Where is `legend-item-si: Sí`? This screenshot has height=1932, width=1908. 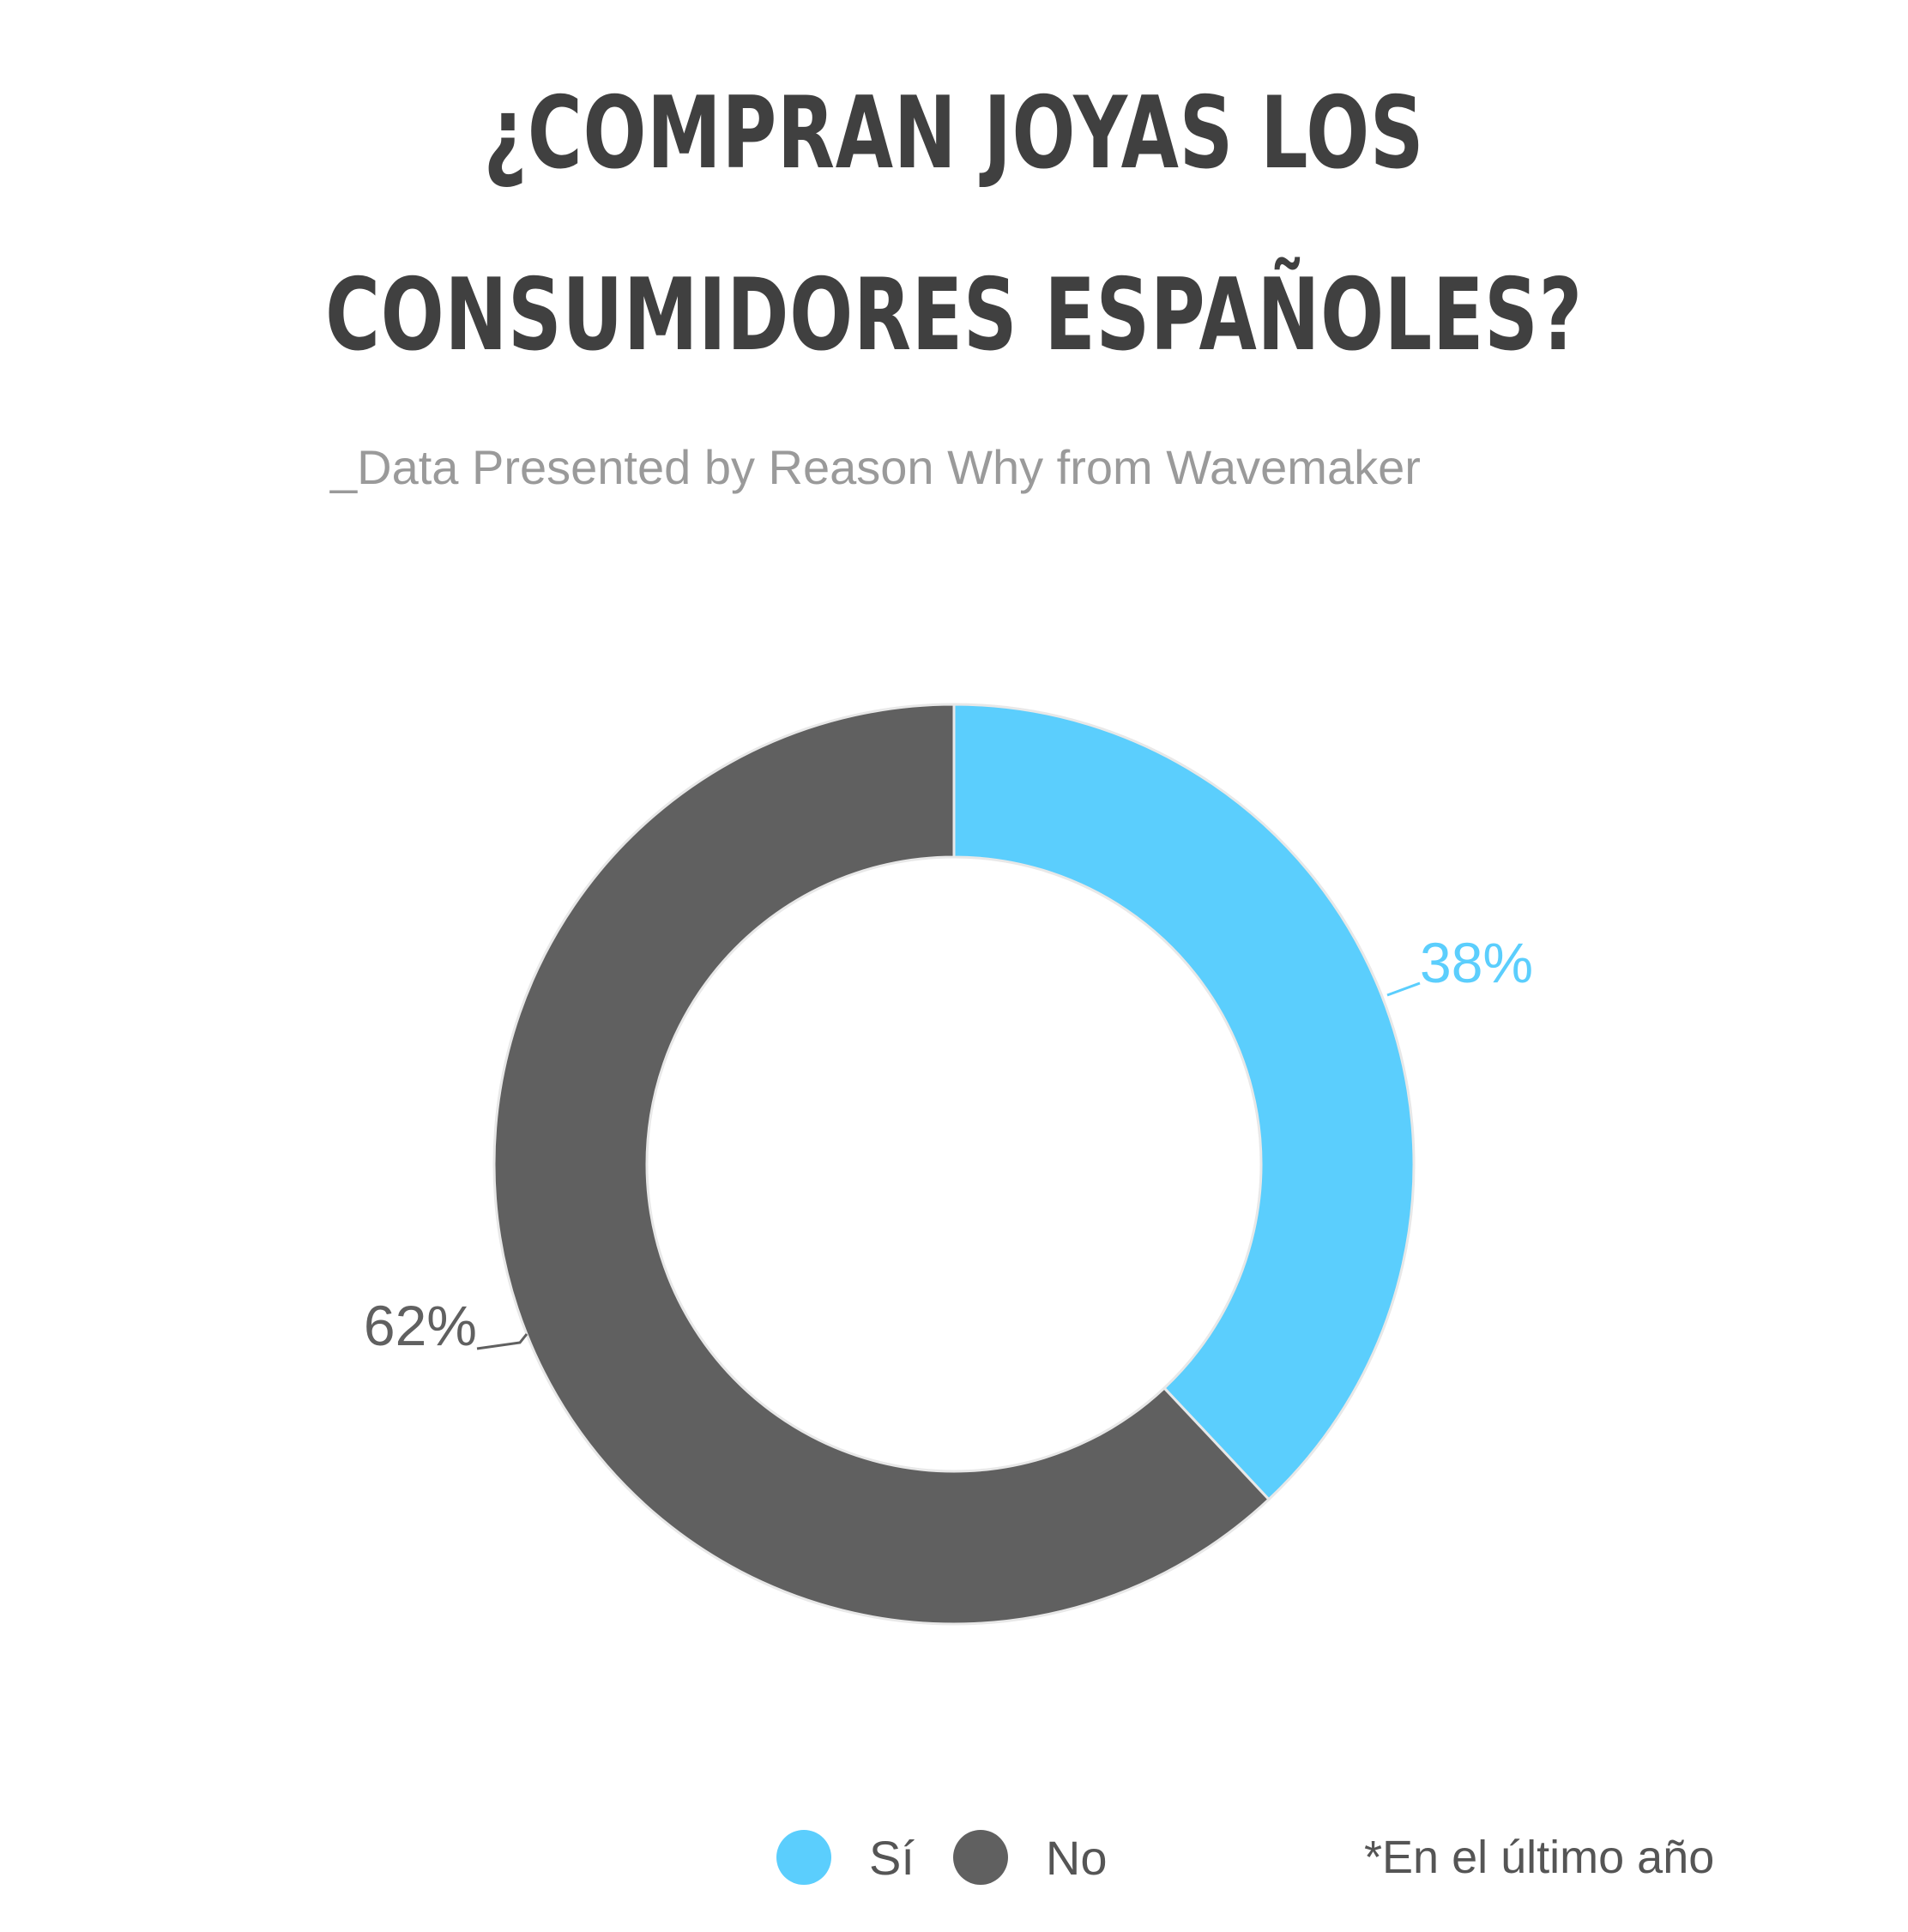 legend-item-si: Sí is located at coordinates (845, 1858).